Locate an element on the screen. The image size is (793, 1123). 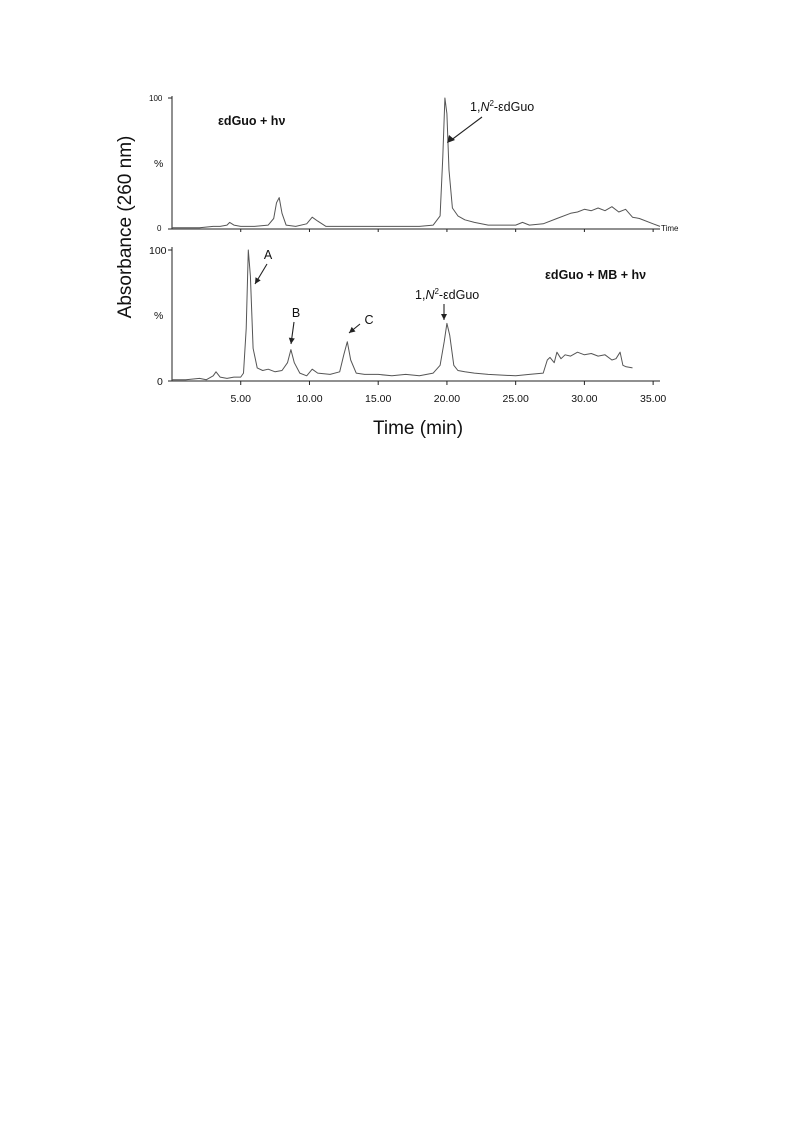
x-tick-label: 25.00 is located at coordinates (516, 399).